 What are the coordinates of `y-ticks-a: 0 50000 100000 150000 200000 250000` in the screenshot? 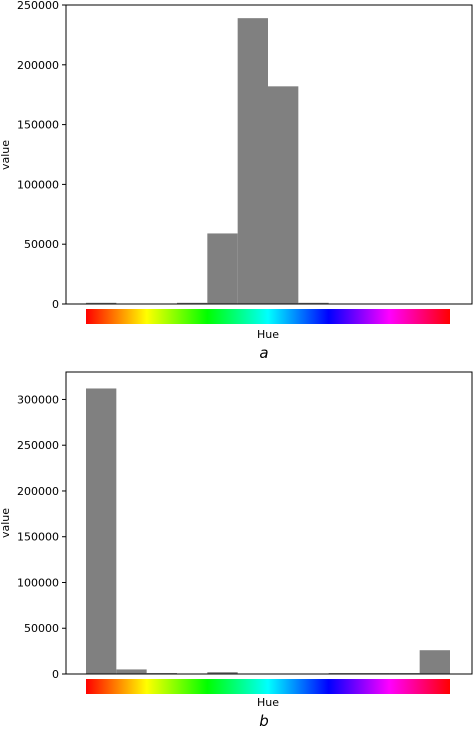 It's located at (41, 155).